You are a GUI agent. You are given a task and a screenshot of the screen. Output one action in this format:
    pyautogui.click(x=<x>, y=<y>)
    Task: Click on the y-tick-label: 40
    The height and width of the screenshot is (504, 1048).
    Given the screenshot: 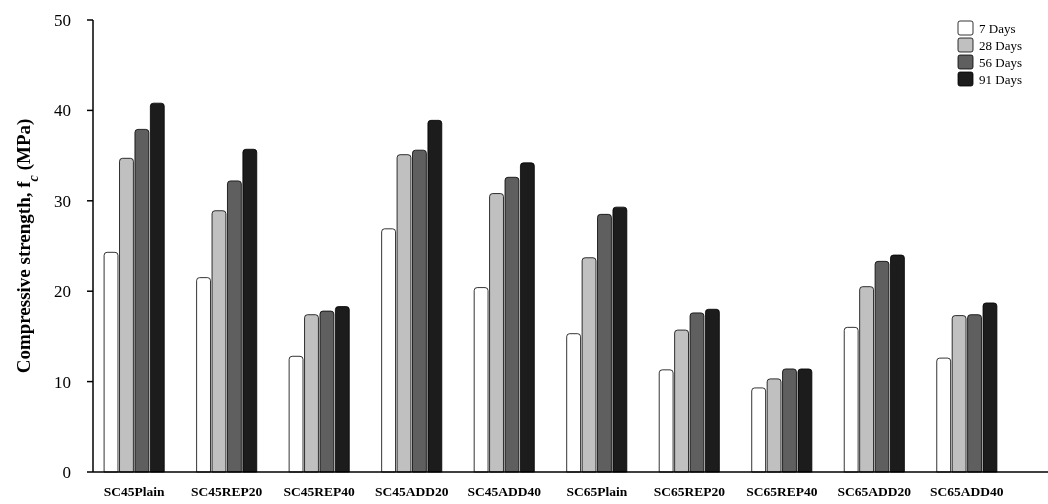 What is the action you would take?
    pyautogui.click(x=62, y=111)
    